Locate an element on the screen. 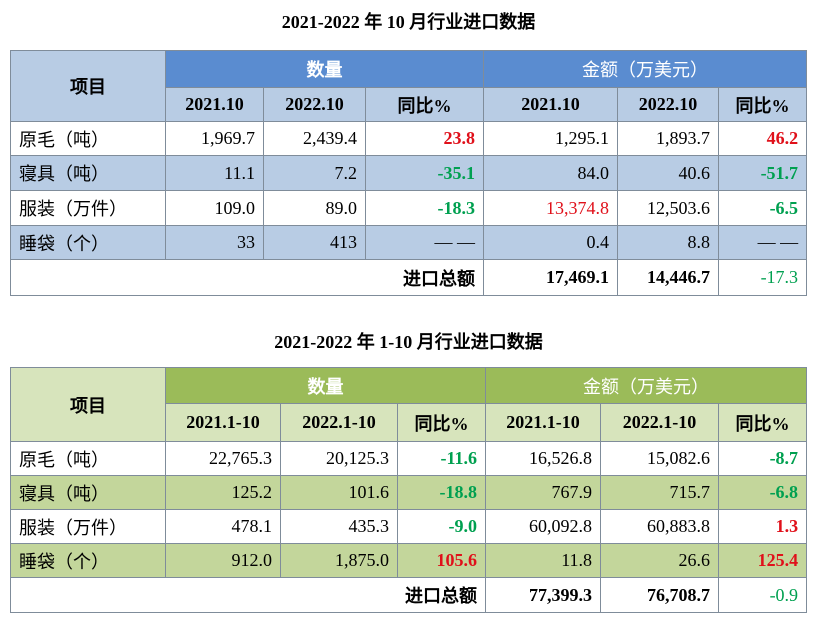  total-cell: 77,399.3 is located at coordinates (543, 595).